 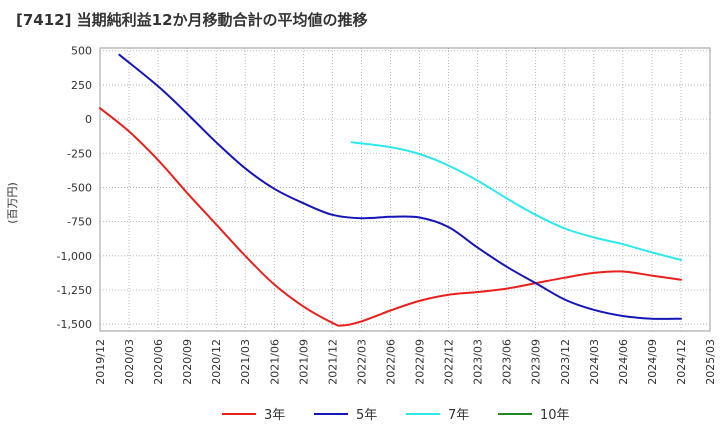 What do you see at coordinates (361, 362) in the screenshot?
I see `x-tick-label: 2022/03` at bounding box center [361, 362].